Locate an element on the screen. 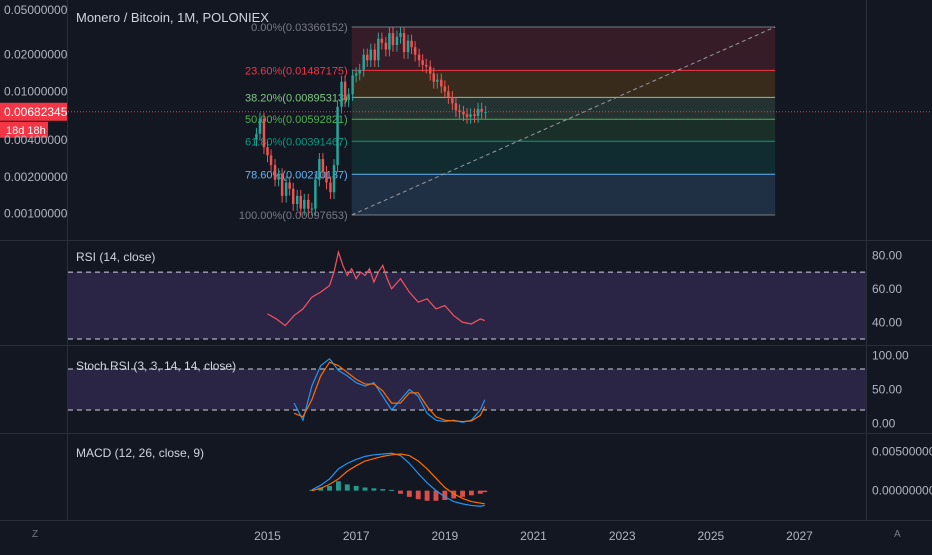  price-axis-tick: 0.05000000 is located at coordinates (36, 10).